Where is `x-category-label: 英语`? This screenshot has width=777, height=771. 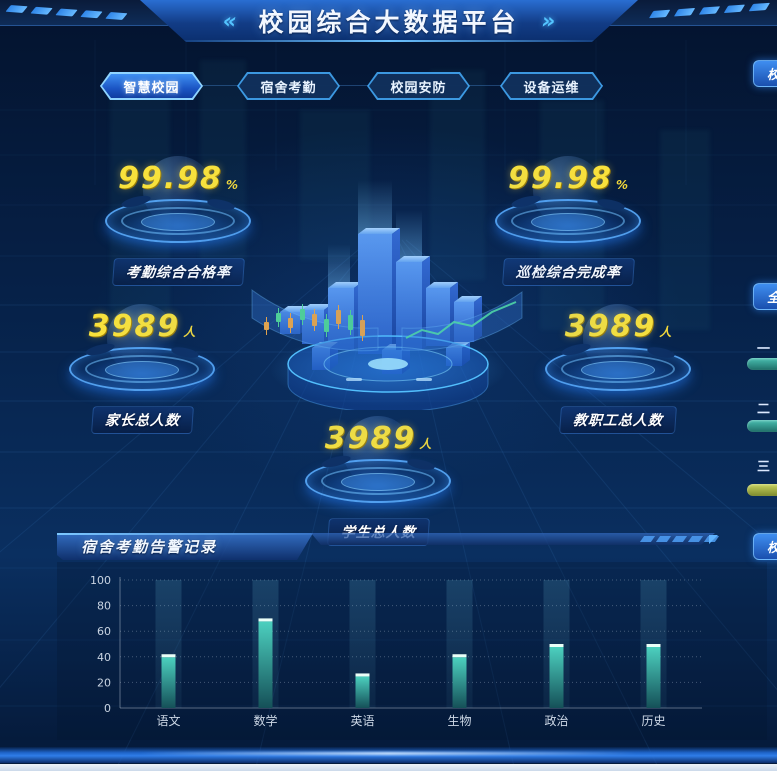 x-category-label: 英语 is located at coordinates (362, 721).